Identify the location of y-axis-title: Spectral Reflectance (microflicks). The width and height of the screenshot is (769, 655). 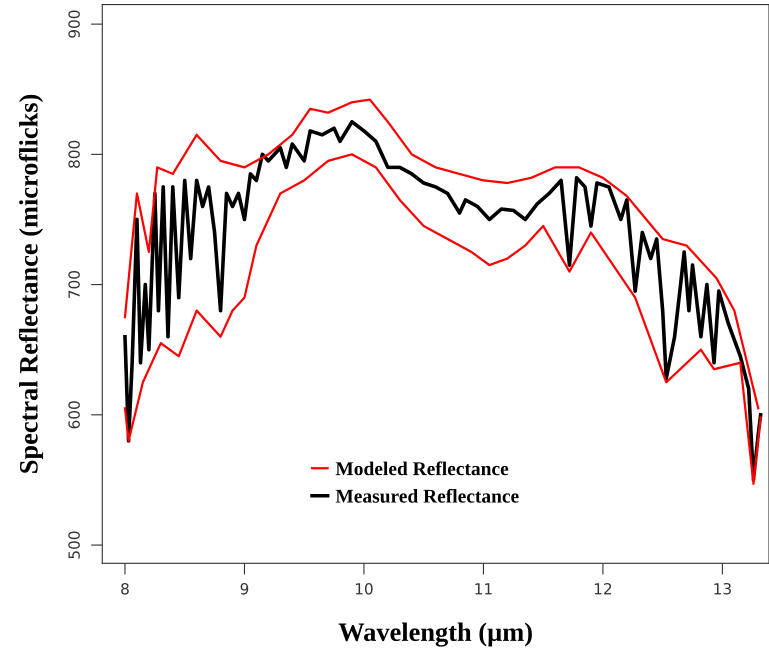
(31, 283).